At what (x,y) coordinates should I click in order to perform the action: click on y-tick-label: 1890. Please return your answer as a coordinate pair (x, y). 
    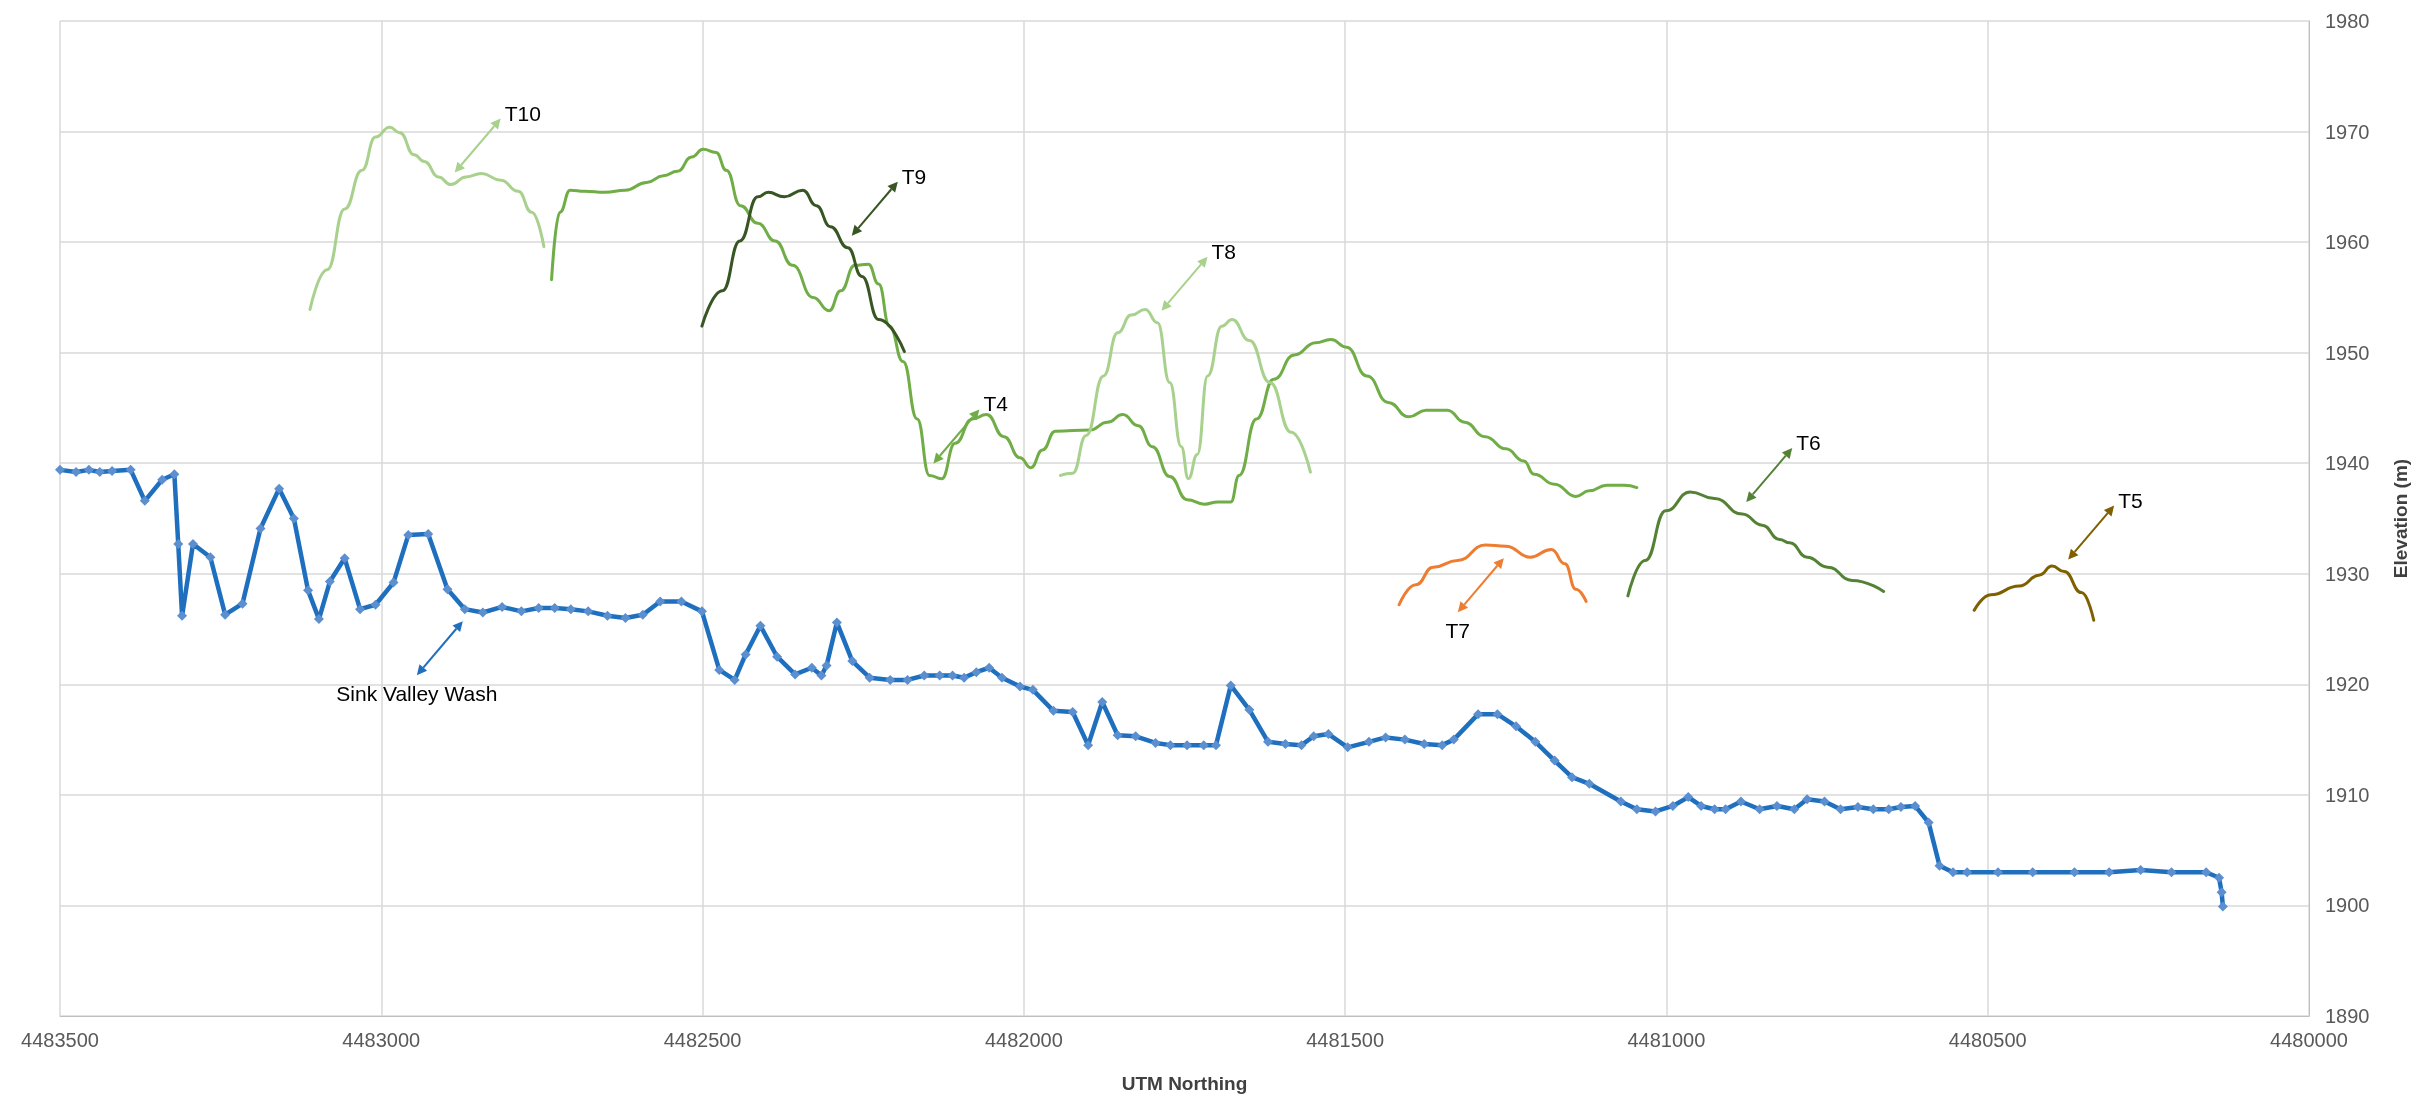
    Looking at the image, I should click on (2347, 1016).